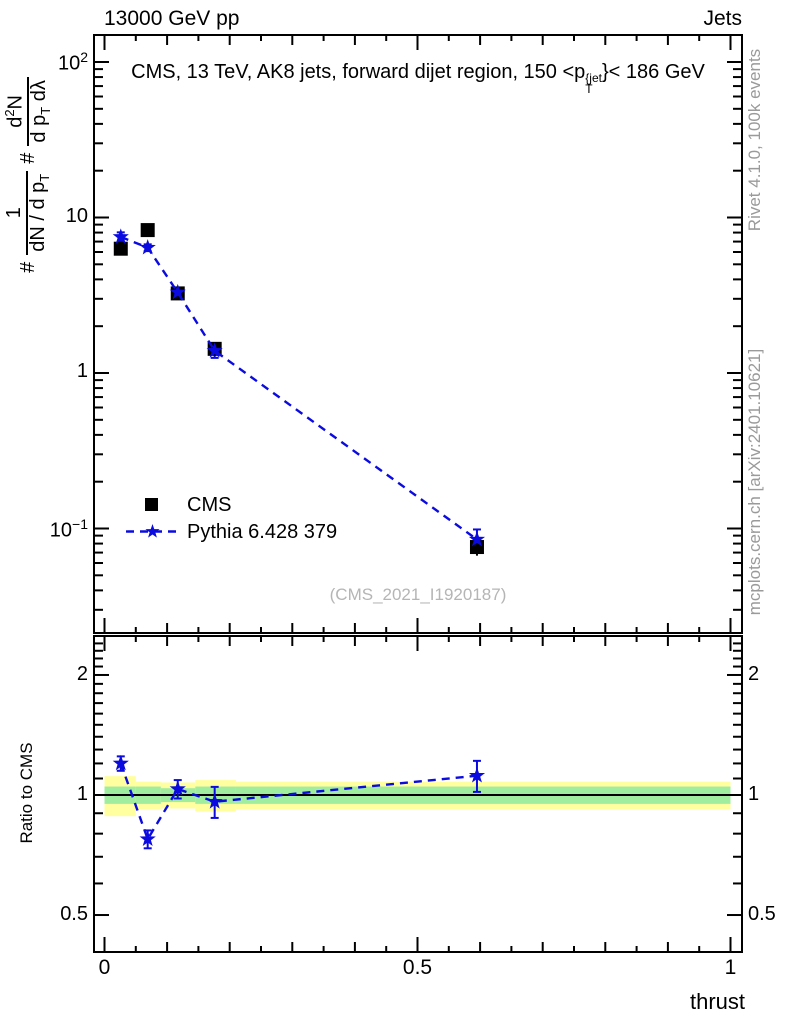  Describe the element at coordinates (72, 62) in the screenshot. I see `main-y-tick-label: 10²` at that location.